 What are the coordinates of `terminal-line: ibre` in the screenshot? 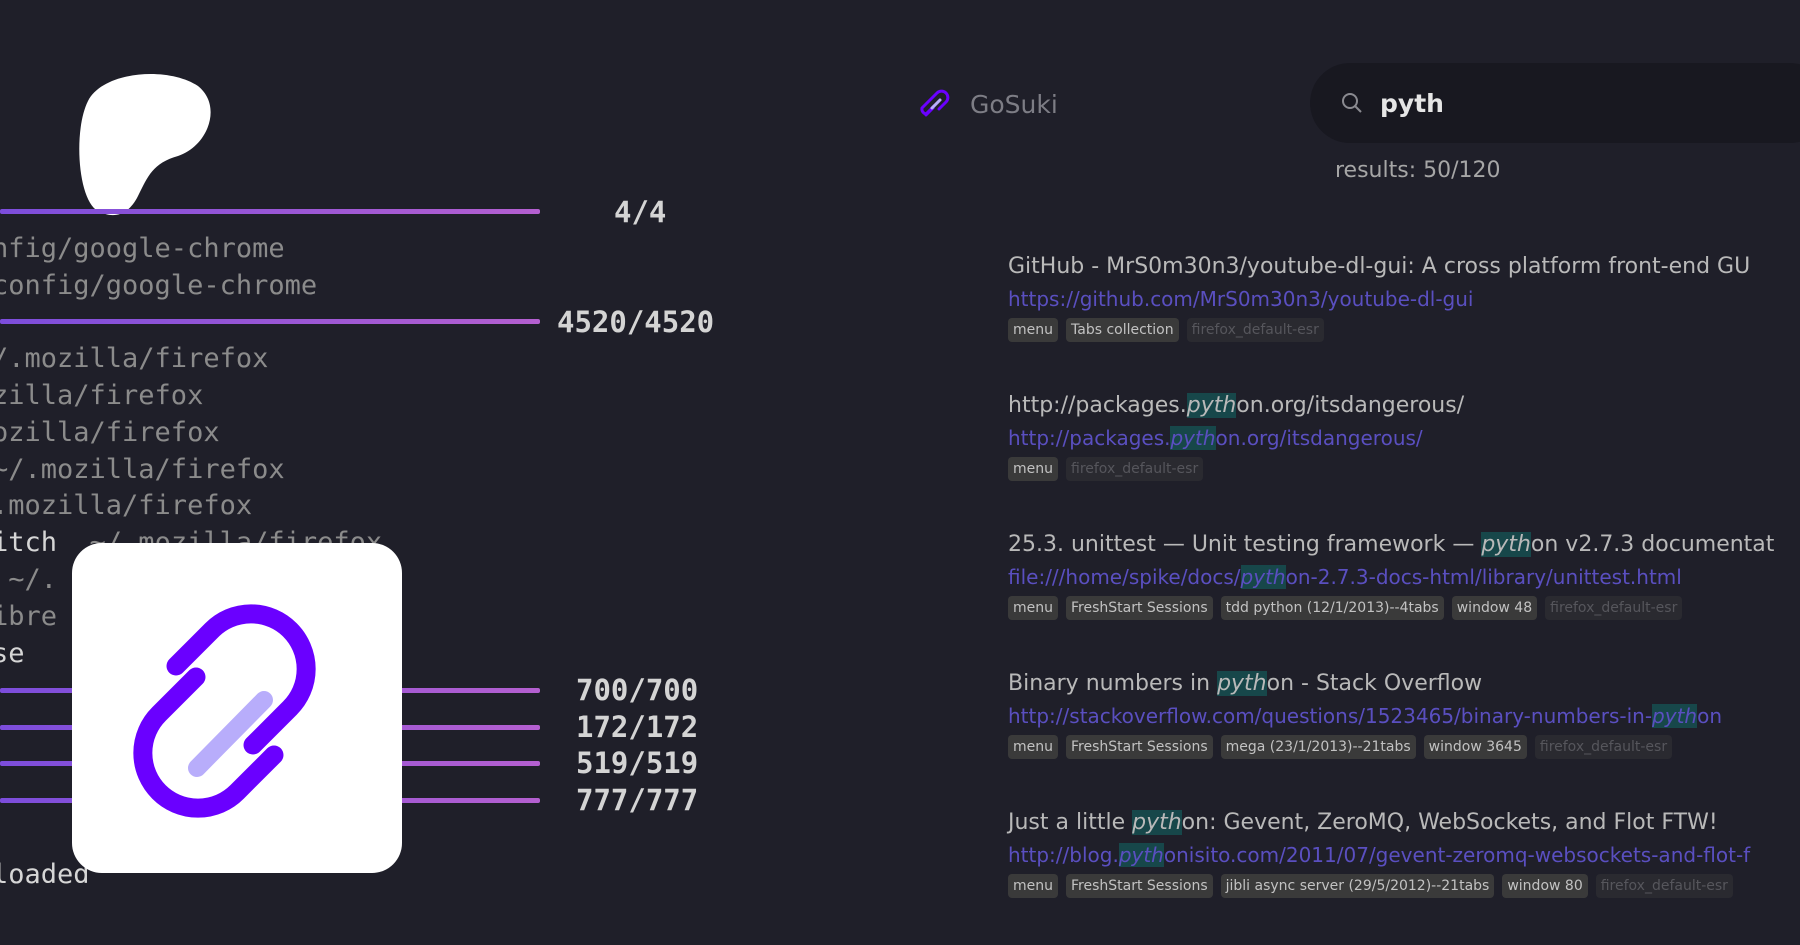 It's located at (28, 617).